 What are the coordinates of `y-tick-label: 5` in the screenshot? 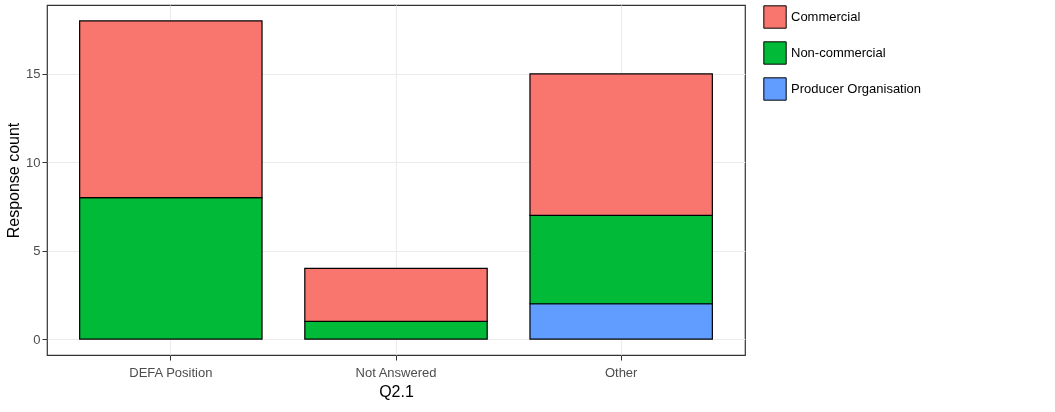 It's located at (37, 251).